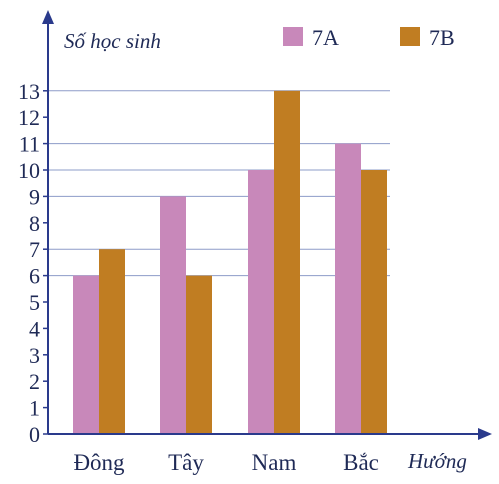 Image resolution: width=499 pixels, height=484 pixels. I want to click on x-category-label: Bắc, so click(361, 462).